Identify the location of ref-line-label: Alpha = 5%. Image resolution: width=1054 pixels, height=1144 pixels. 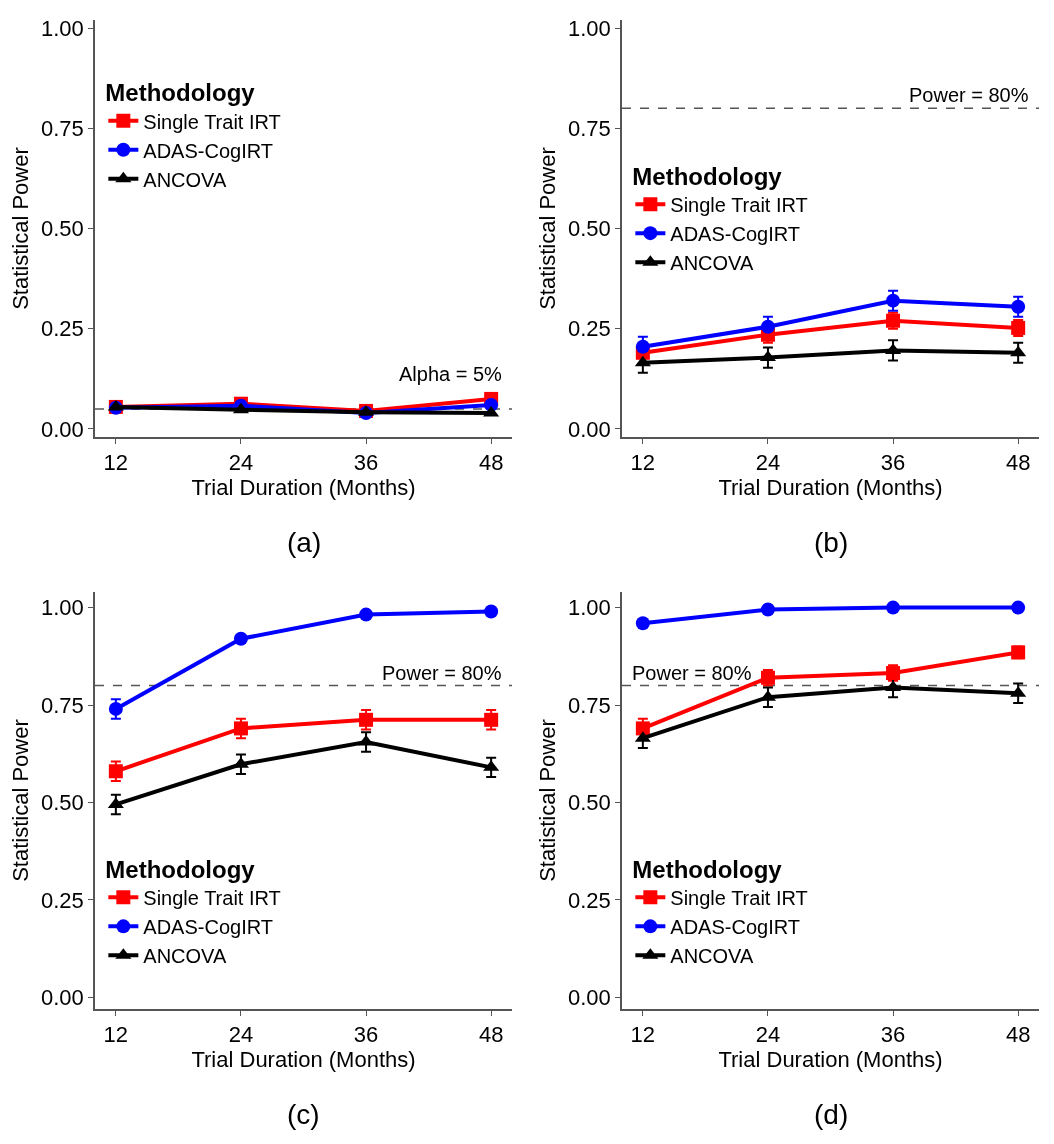
(451, 374).